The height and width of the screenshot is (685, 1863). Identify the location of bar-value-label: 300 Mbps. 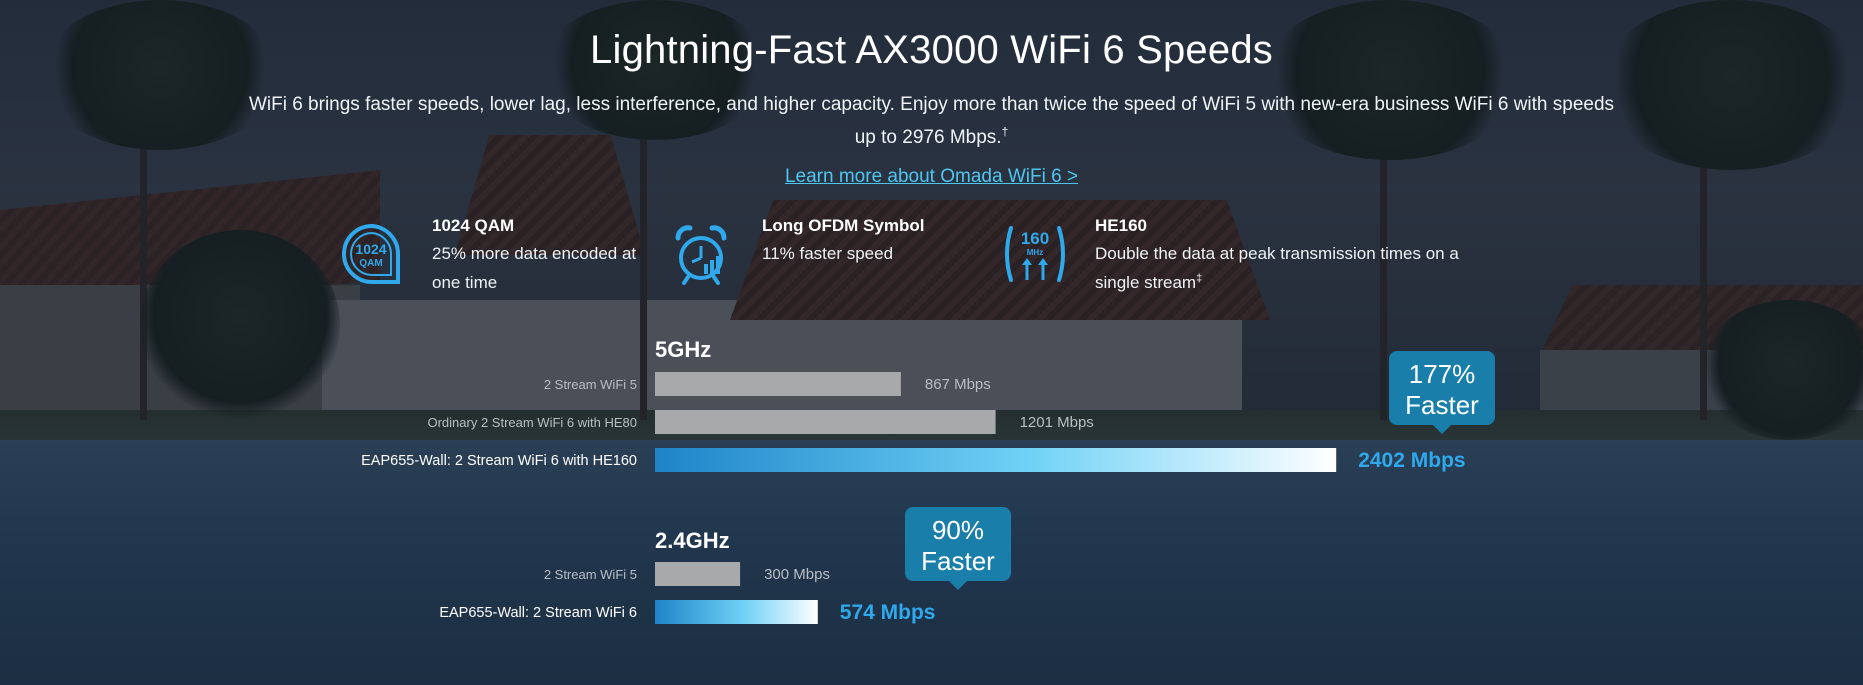
(797, 574).